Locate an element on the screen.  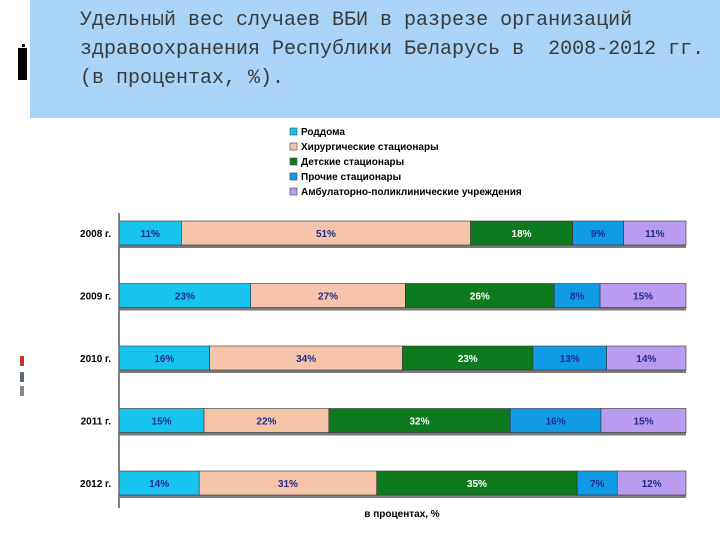
data-label: 9% is located at coordinates (598, 234).